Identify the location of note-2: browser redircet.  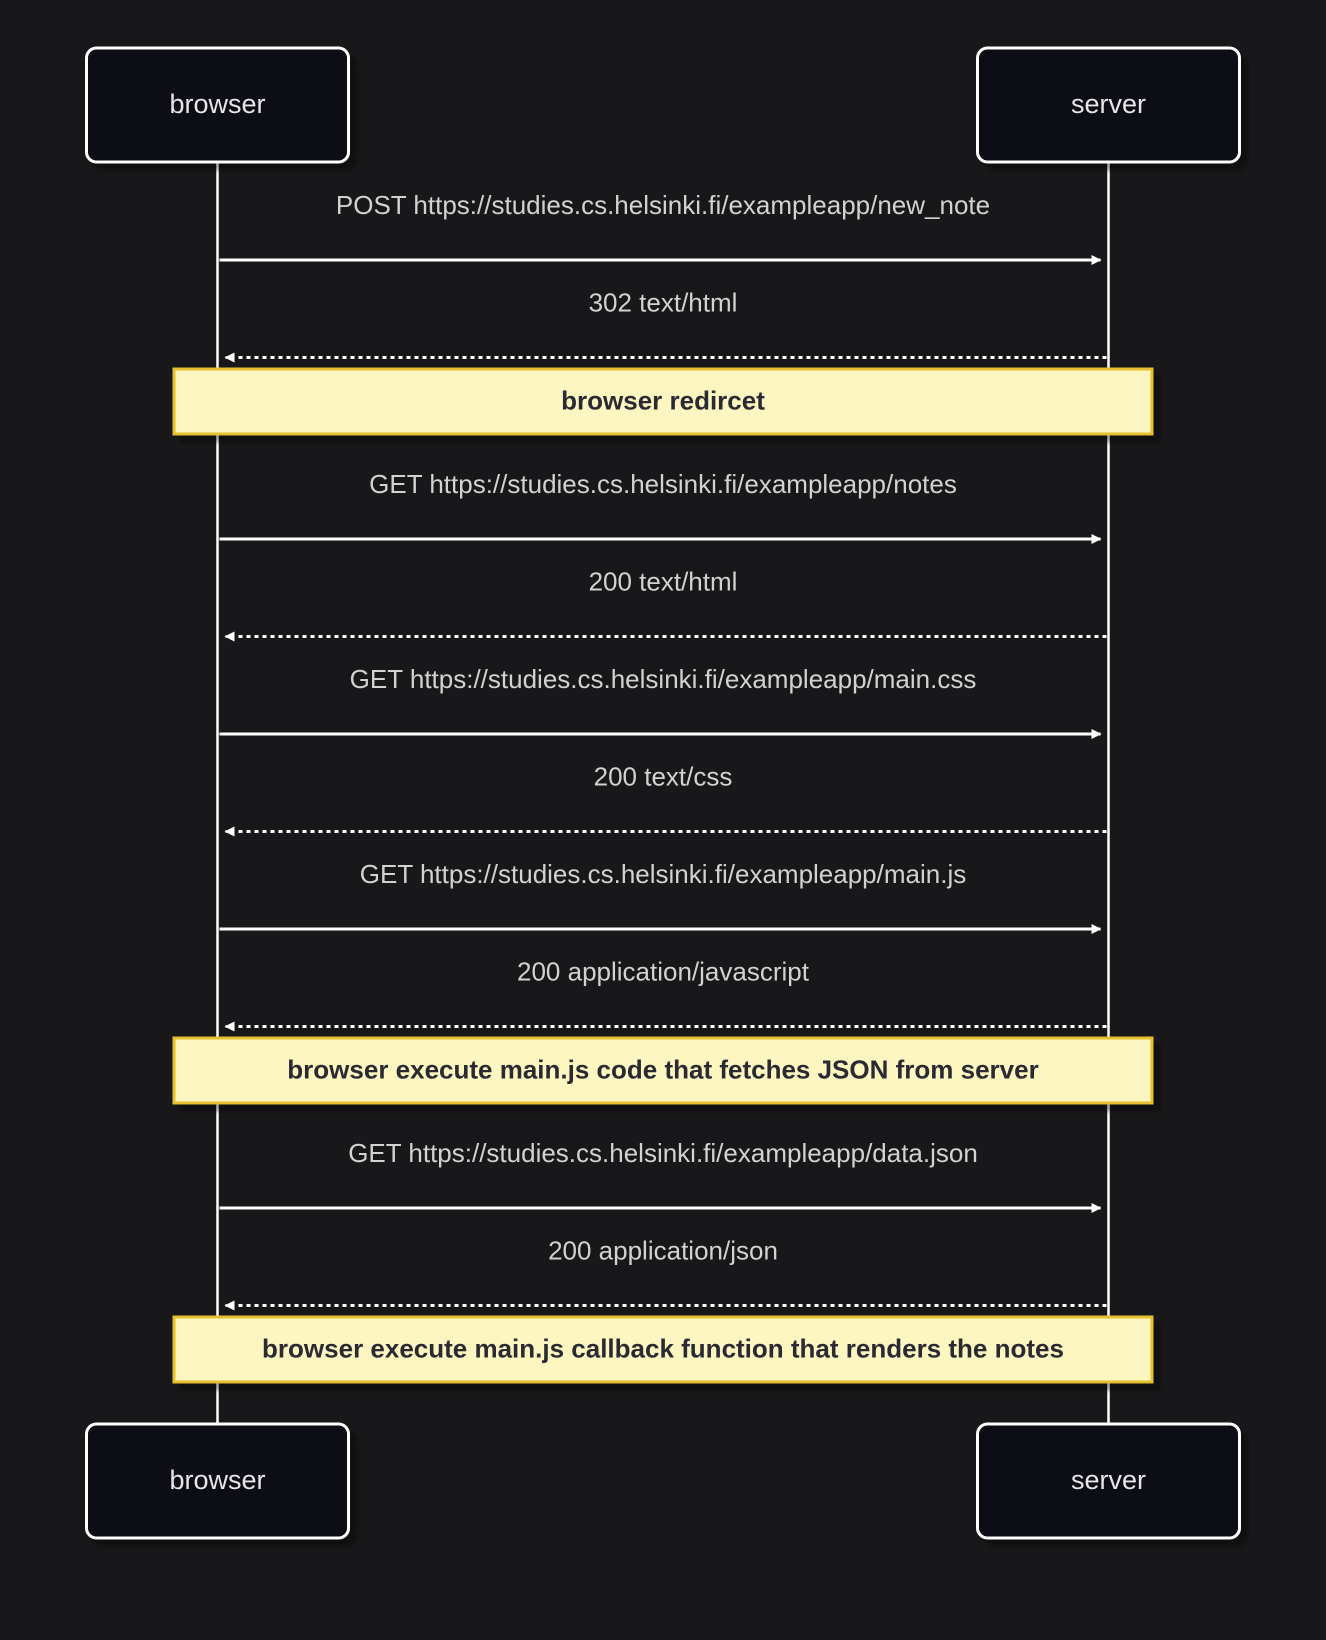
(663, 401).